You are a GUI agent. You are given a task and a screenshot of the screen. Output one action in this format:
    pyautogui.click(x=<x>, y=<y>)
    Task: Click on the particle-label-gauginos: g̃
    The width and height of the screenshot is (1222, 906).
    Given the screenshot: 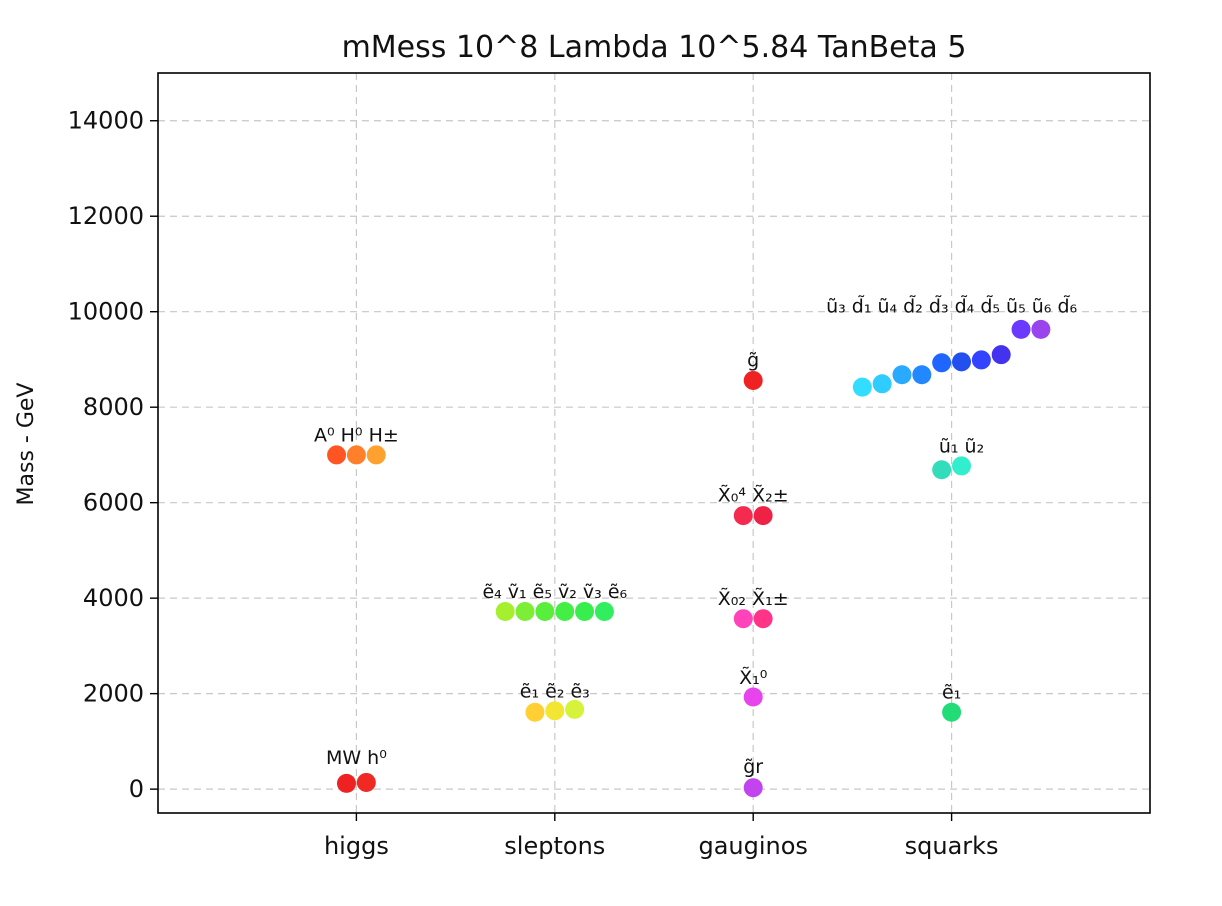 What is the action you would take?
    pyautogui.click(x=753, y=361)
    